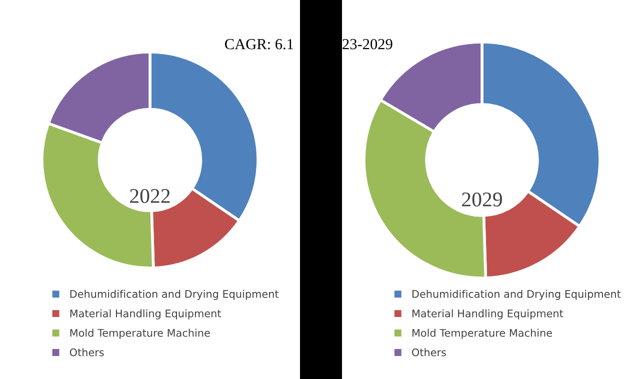 Image resolution: width=643 pixels, height=379 pixels. Describe the element at coordinates (367, 44) in the screenshot. I see `text: 23-2029` at that location.